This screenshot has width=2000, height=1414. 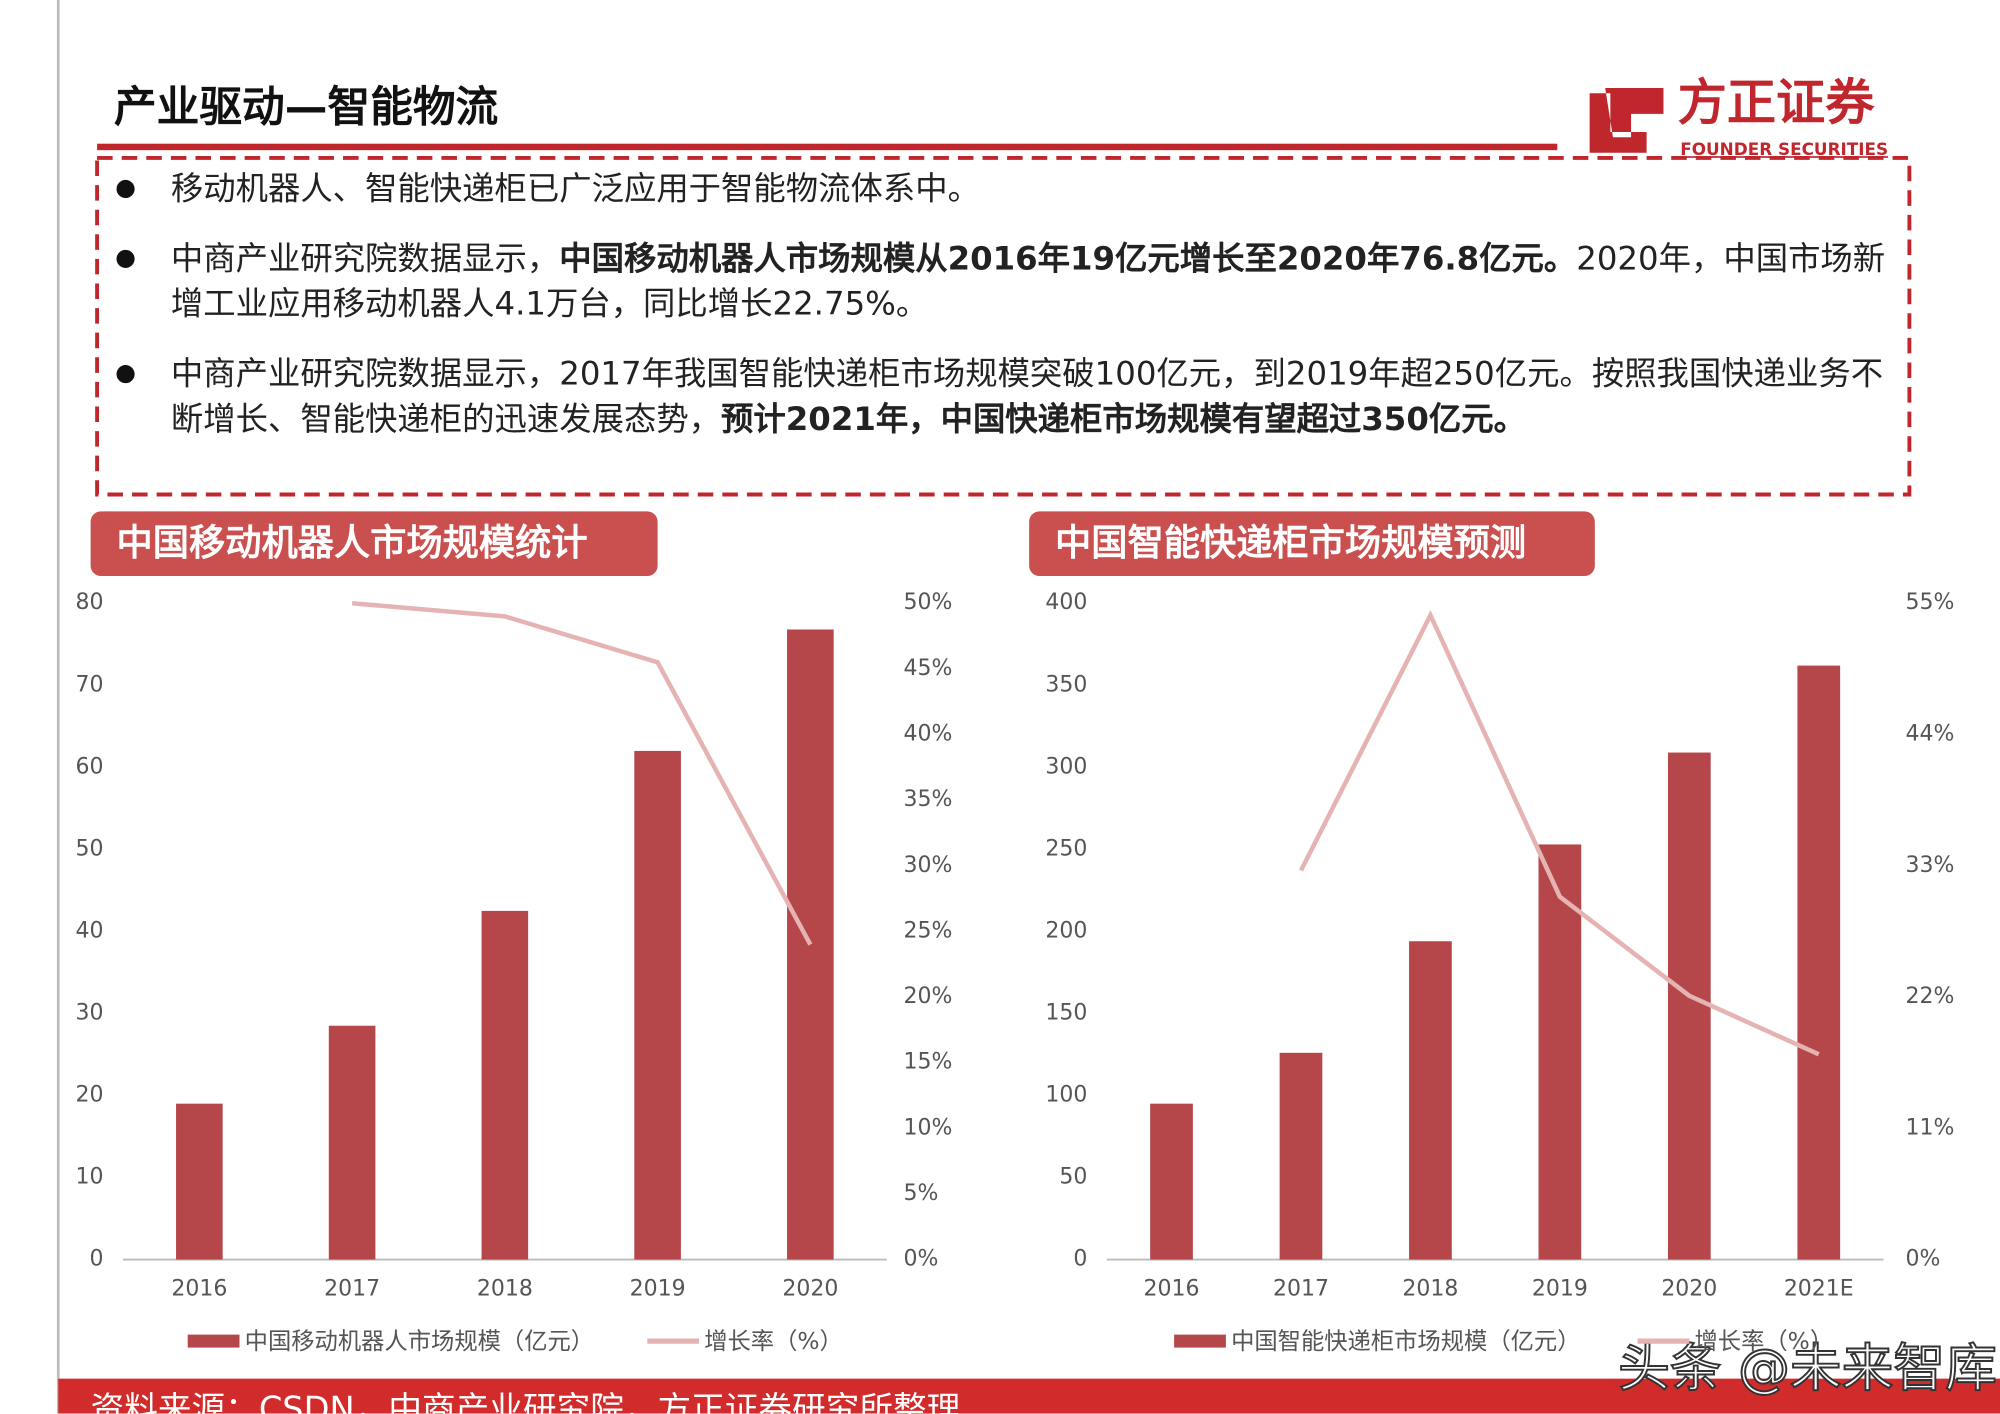 I want to click on y-tick-label: 250, so click(x=1066, y=848).